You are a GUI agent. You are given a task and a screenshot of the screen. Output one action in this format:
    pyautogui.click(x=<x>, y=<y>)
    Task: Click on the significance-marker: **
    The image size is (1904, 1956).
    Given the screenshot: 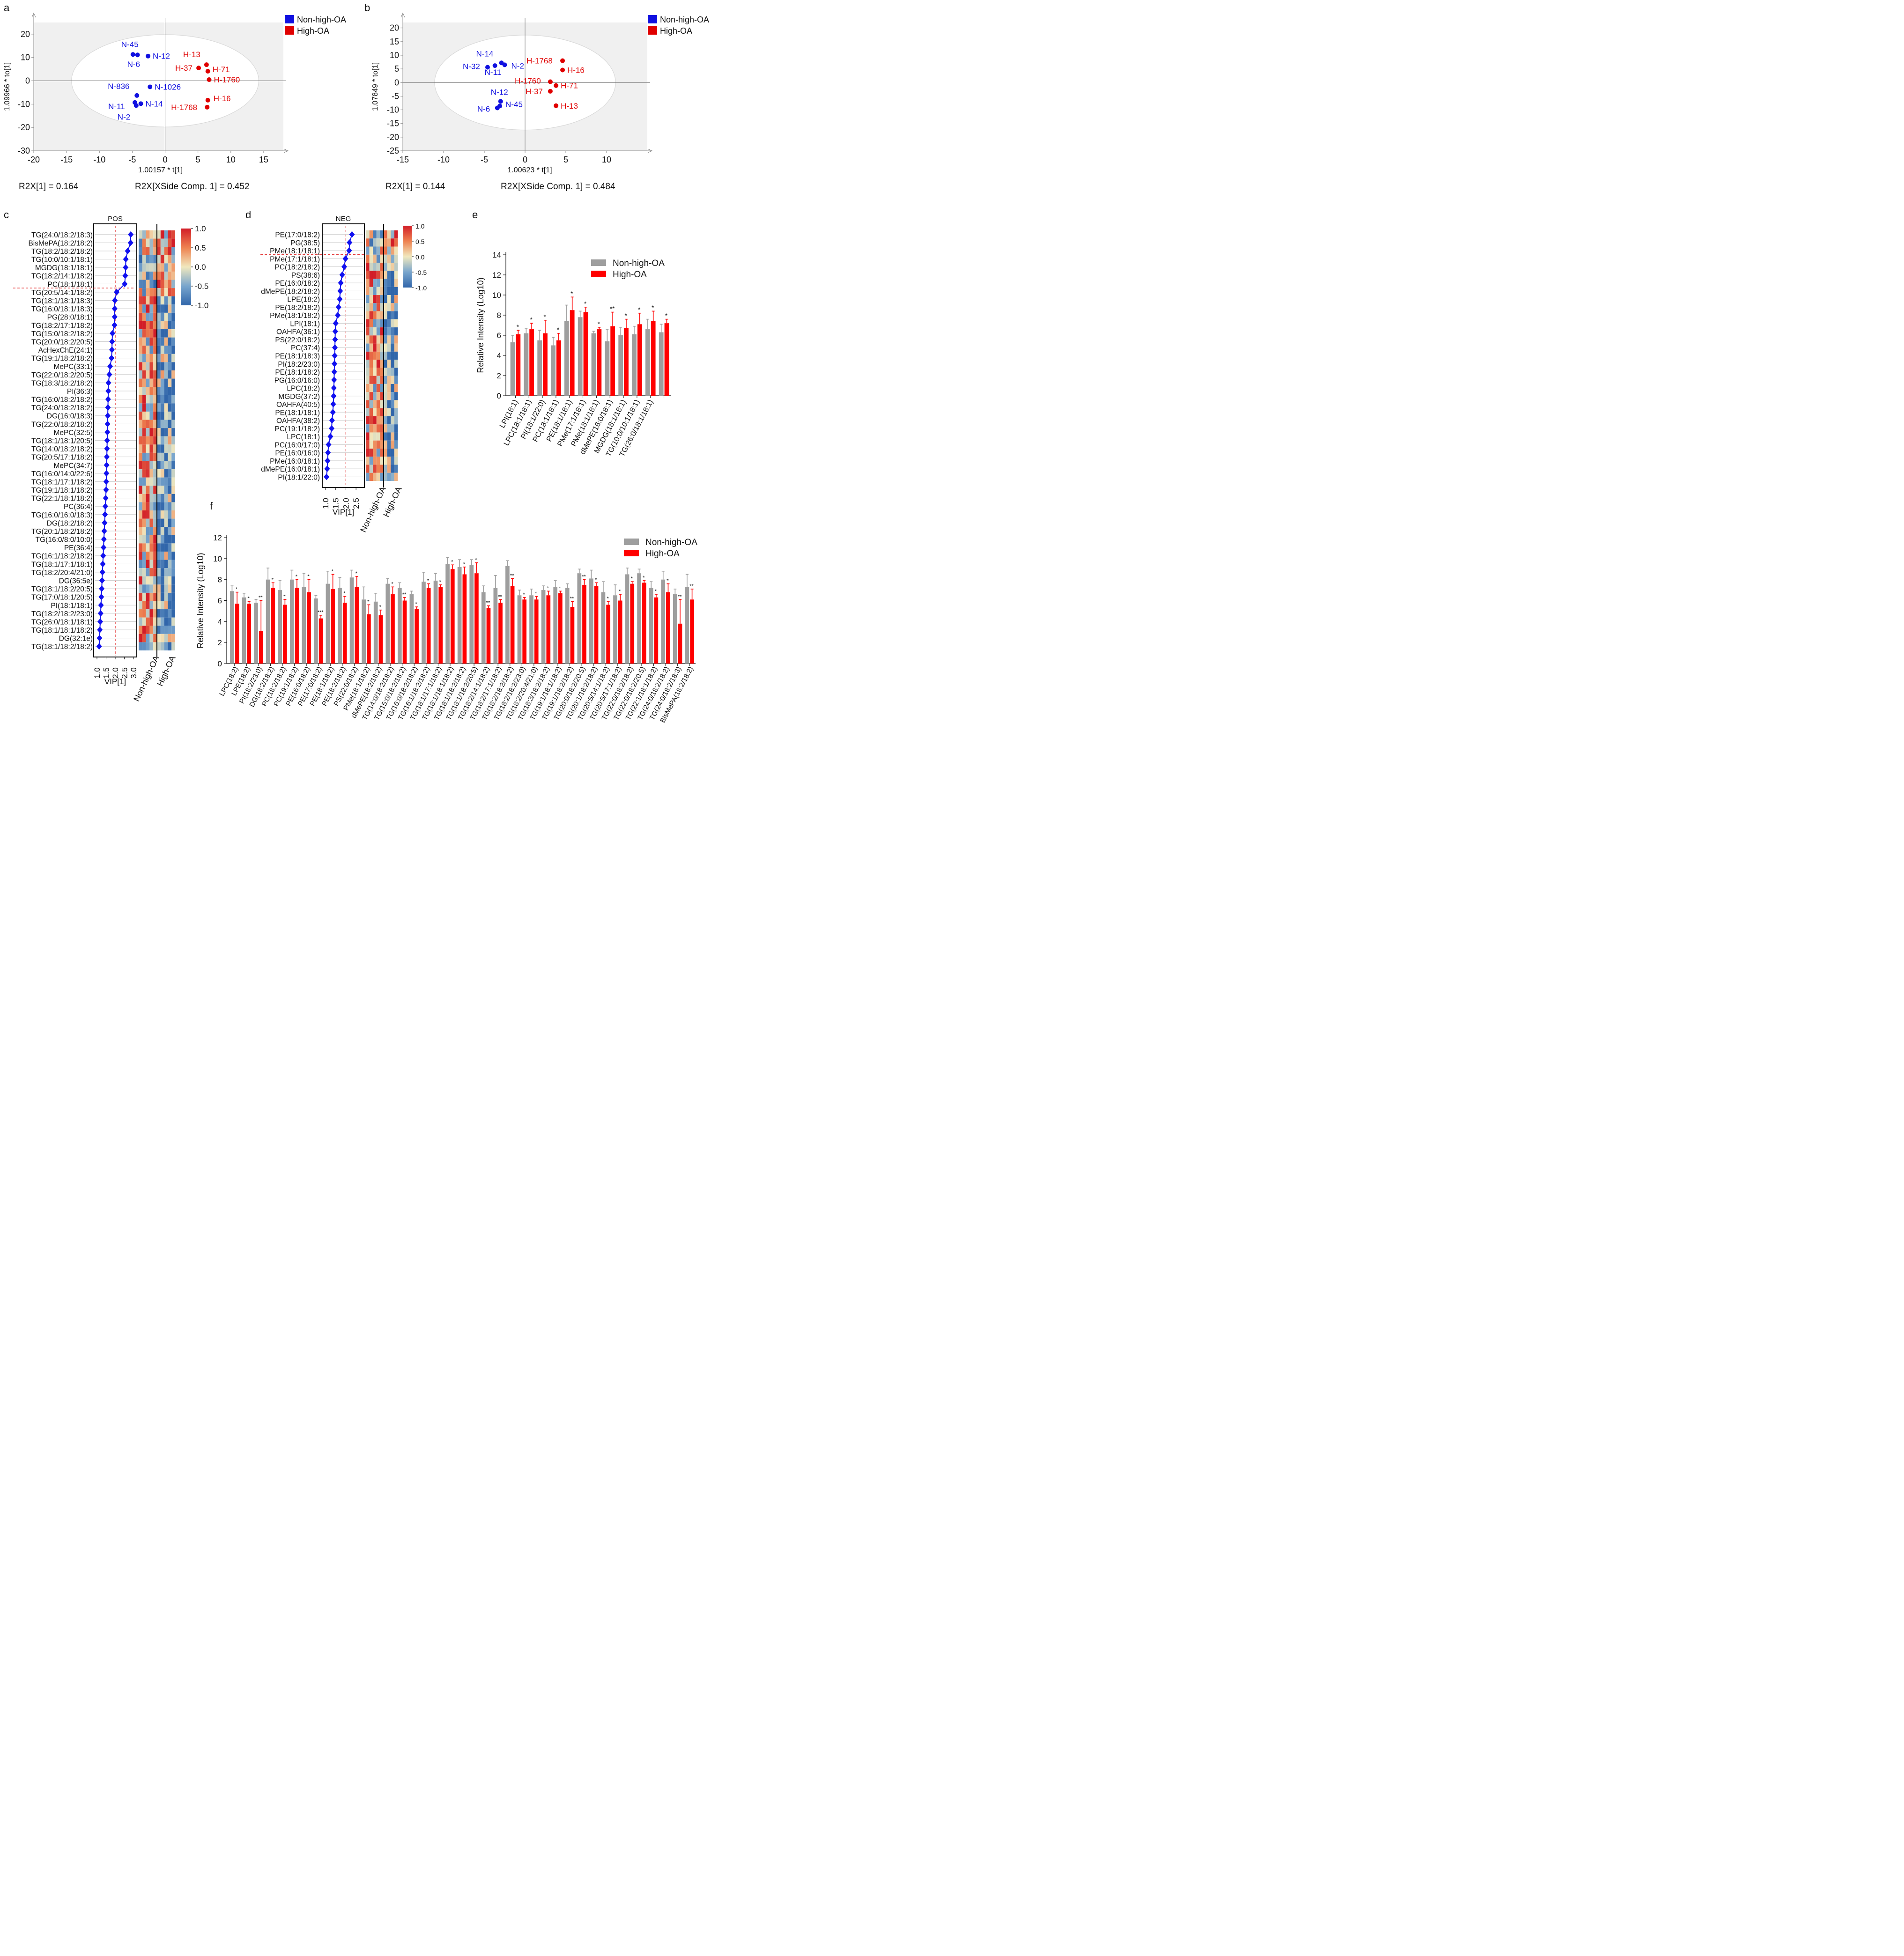 What is the action you would take?
    pyautogui.click(x=512, y=575)
    